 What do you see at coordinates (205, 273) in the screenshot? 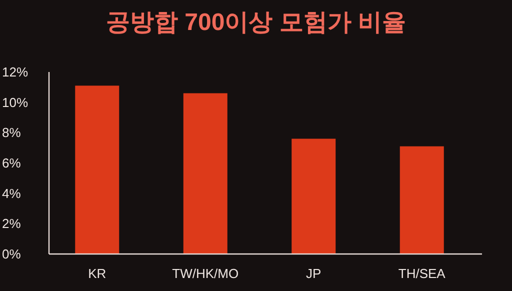
I see `x-tick-label: TW/HK/MO` at bounding box center [205, 273].